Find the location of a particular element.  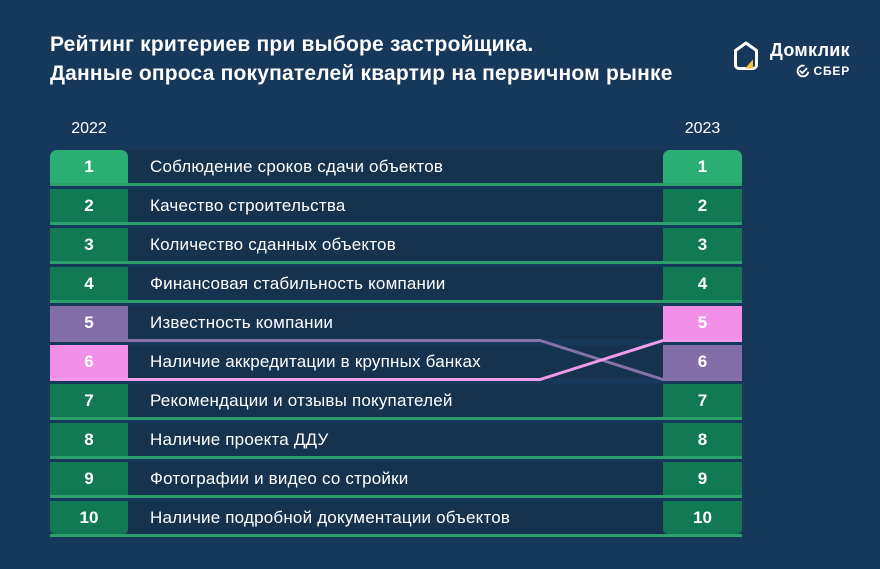

rank-badge-2022: 8 is located at coordinates (89, 439).